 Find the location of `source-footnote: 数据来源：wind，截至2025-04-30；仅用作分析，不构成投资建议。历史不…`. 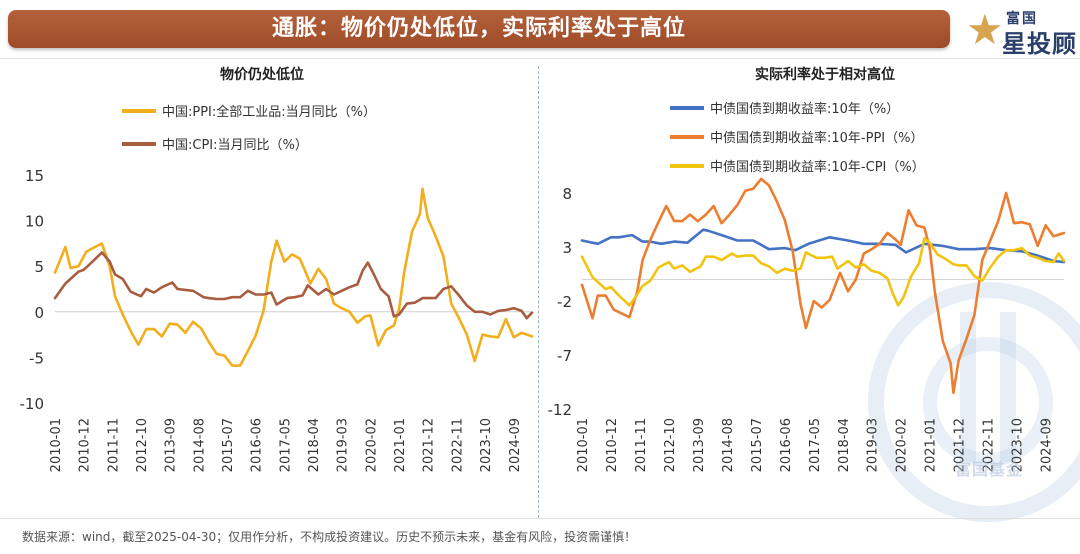

source-footnote: 数据来源：wind，截至2025-04-30；仅用作分析，不构成投资建议。历史不… is located at coordinates (329, 537).